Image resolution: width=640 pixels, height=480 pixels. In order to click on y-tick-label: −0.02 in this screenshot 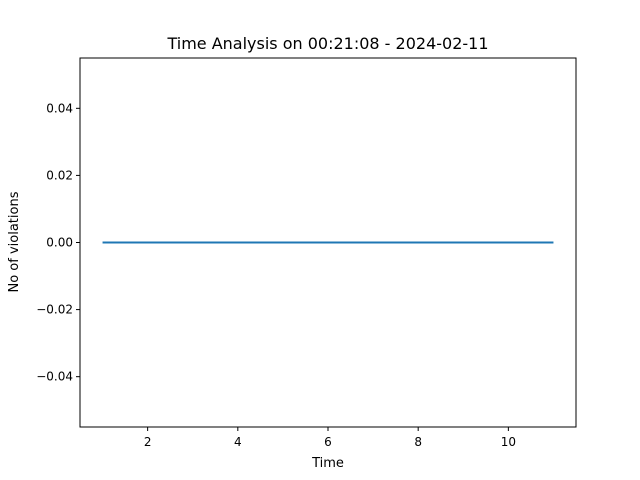, I will do `click(54, 310)`.